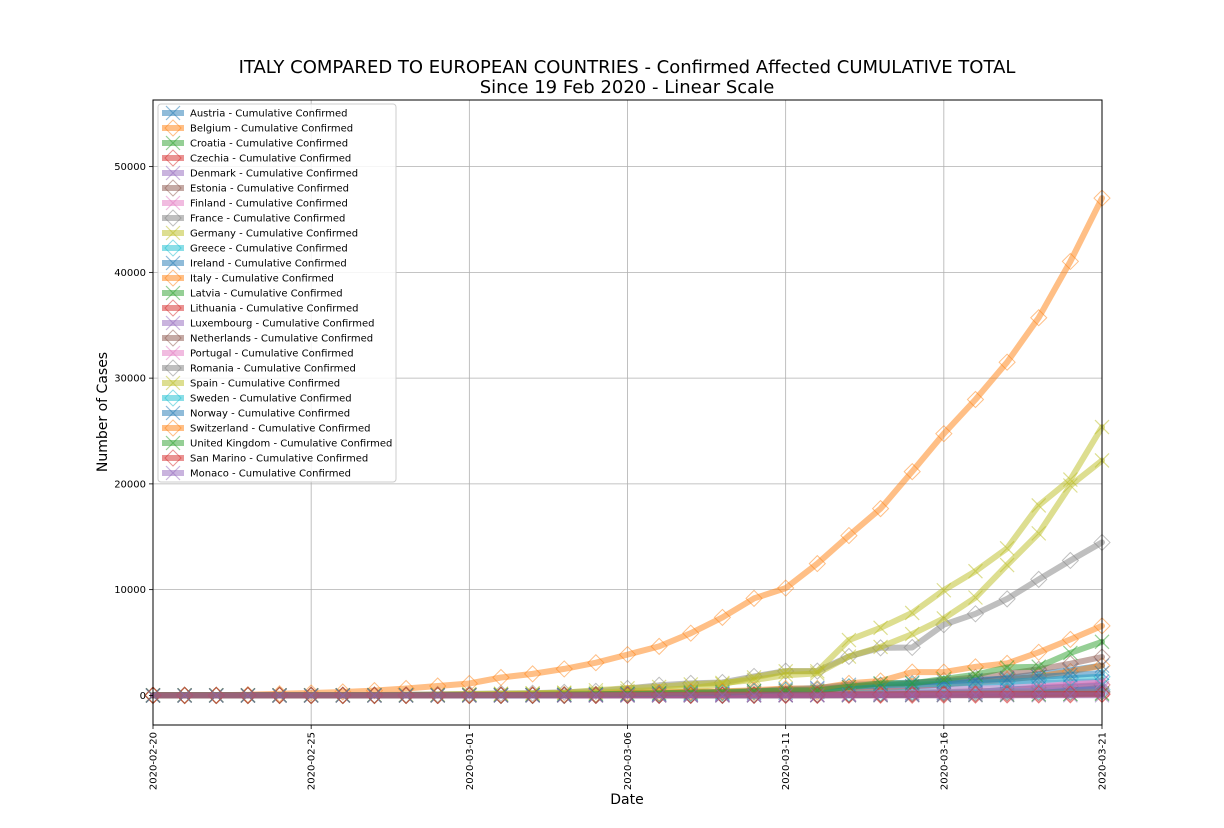  Describe the element at coordinates (270, 159) in the screenshot. I see `legend-label: Czechia - Cumulative Confirmed` at that location.